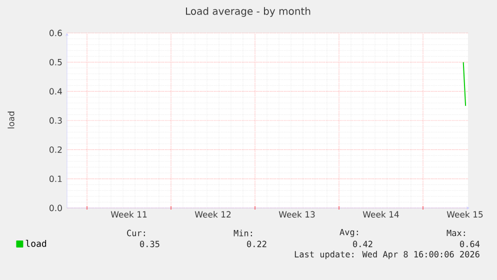 The width and height of the screenshot is (497, 280). Describe the element at coordinates (56, 120) in the screenshot. I see `y-tick-label: 0.3` at that location.